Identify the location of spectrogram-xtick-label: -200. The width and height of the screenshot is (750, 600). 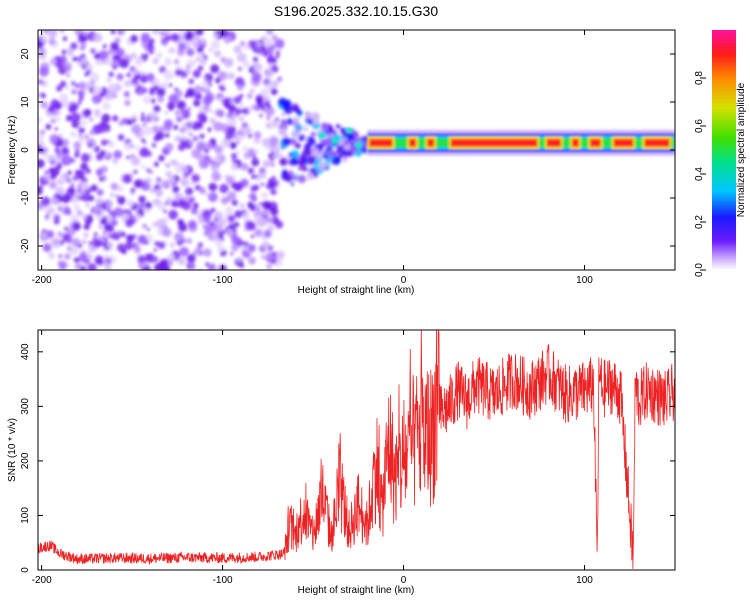
(42, 280).